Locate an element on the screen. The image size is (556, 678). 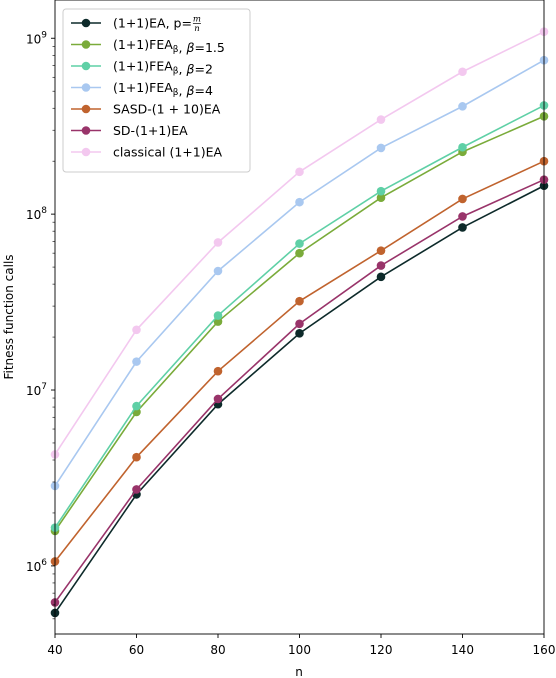
legend-entry: (1+1)FEAβ, β=1.5 is located at coordinates (148, 46).